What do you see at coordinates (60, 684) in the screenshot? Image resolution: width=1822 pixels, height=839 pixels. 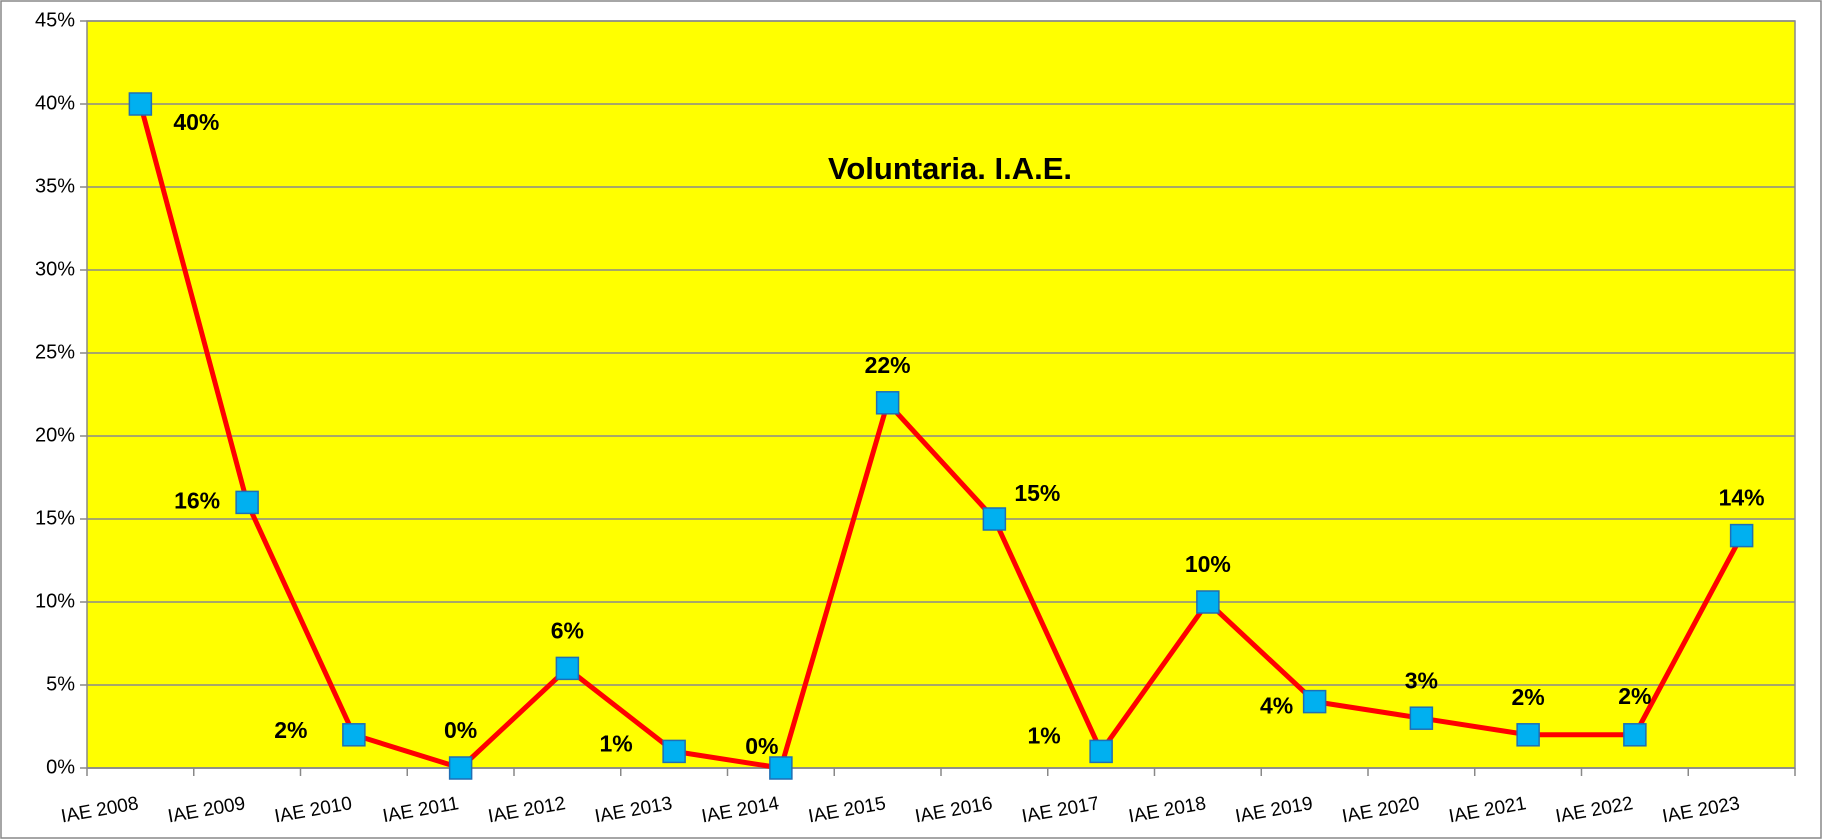 I see `y-tick-label: 5%` at bounding box center [60, 684].